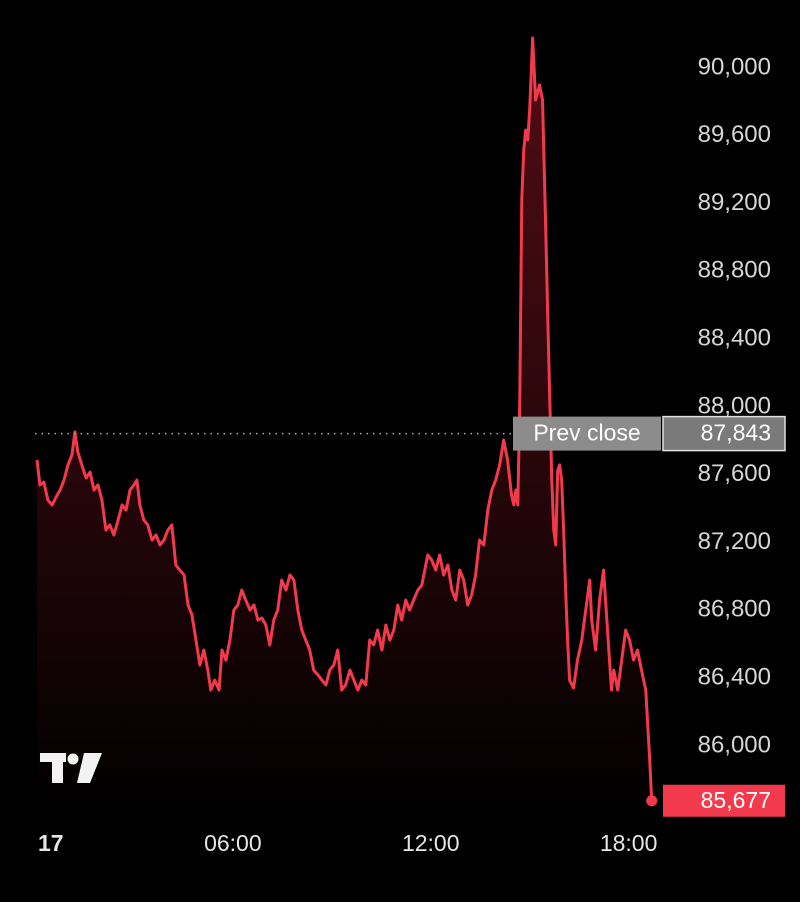  What do you see at coordinates (89, 768) in the screenshot?
I see `logo-slash` at bounding box center [89, 768].